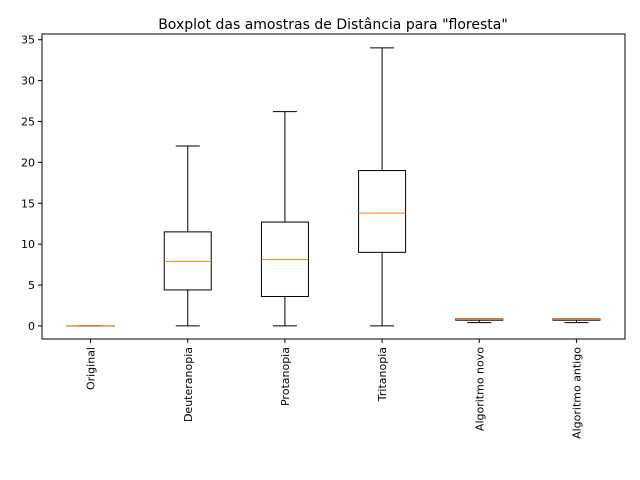 The width and height of the screenshot is (640, 480). Describe the element at coordinates (28, 203) in the screenshot. I see `y-tick-label: 15` at that location.